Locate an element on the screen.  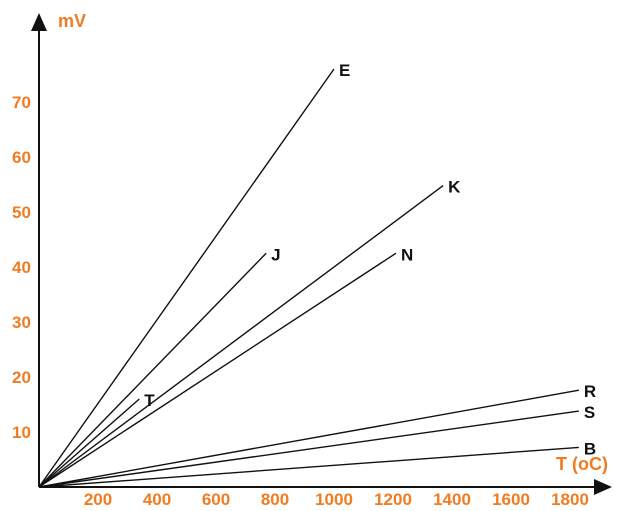
series-label-t: T is located at coordinates (149, 400).